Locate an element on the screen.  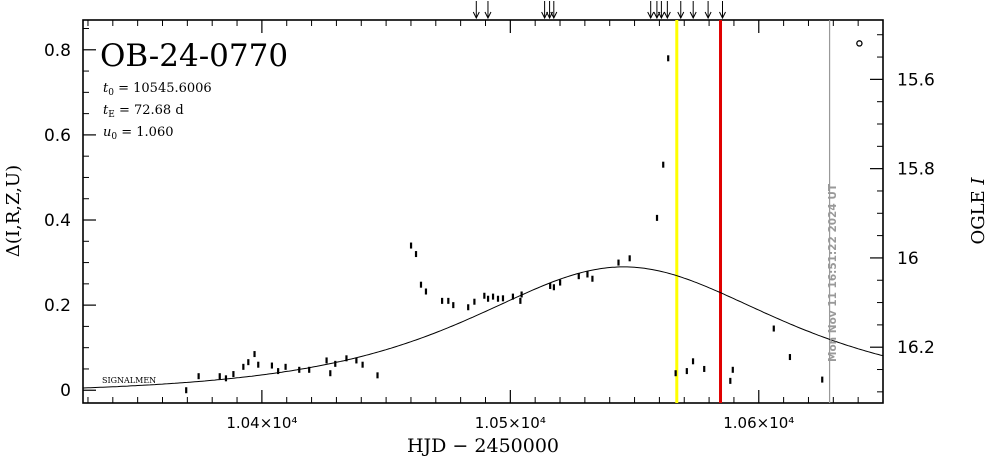
param-value: = 1.060 is located at coordinates (145, 132).